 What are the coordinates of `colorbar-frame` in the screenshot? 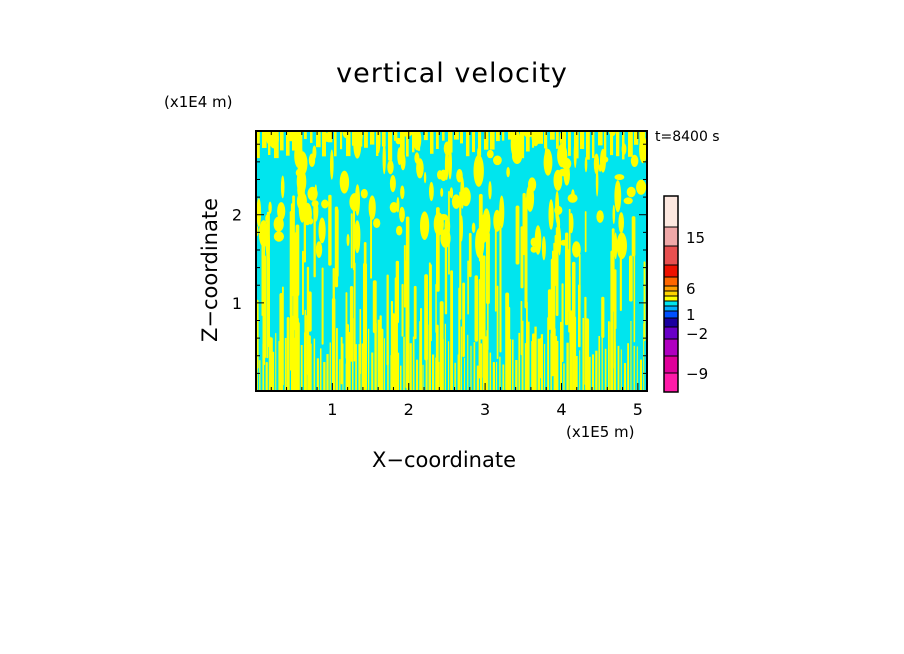 It's located at (671, 294).